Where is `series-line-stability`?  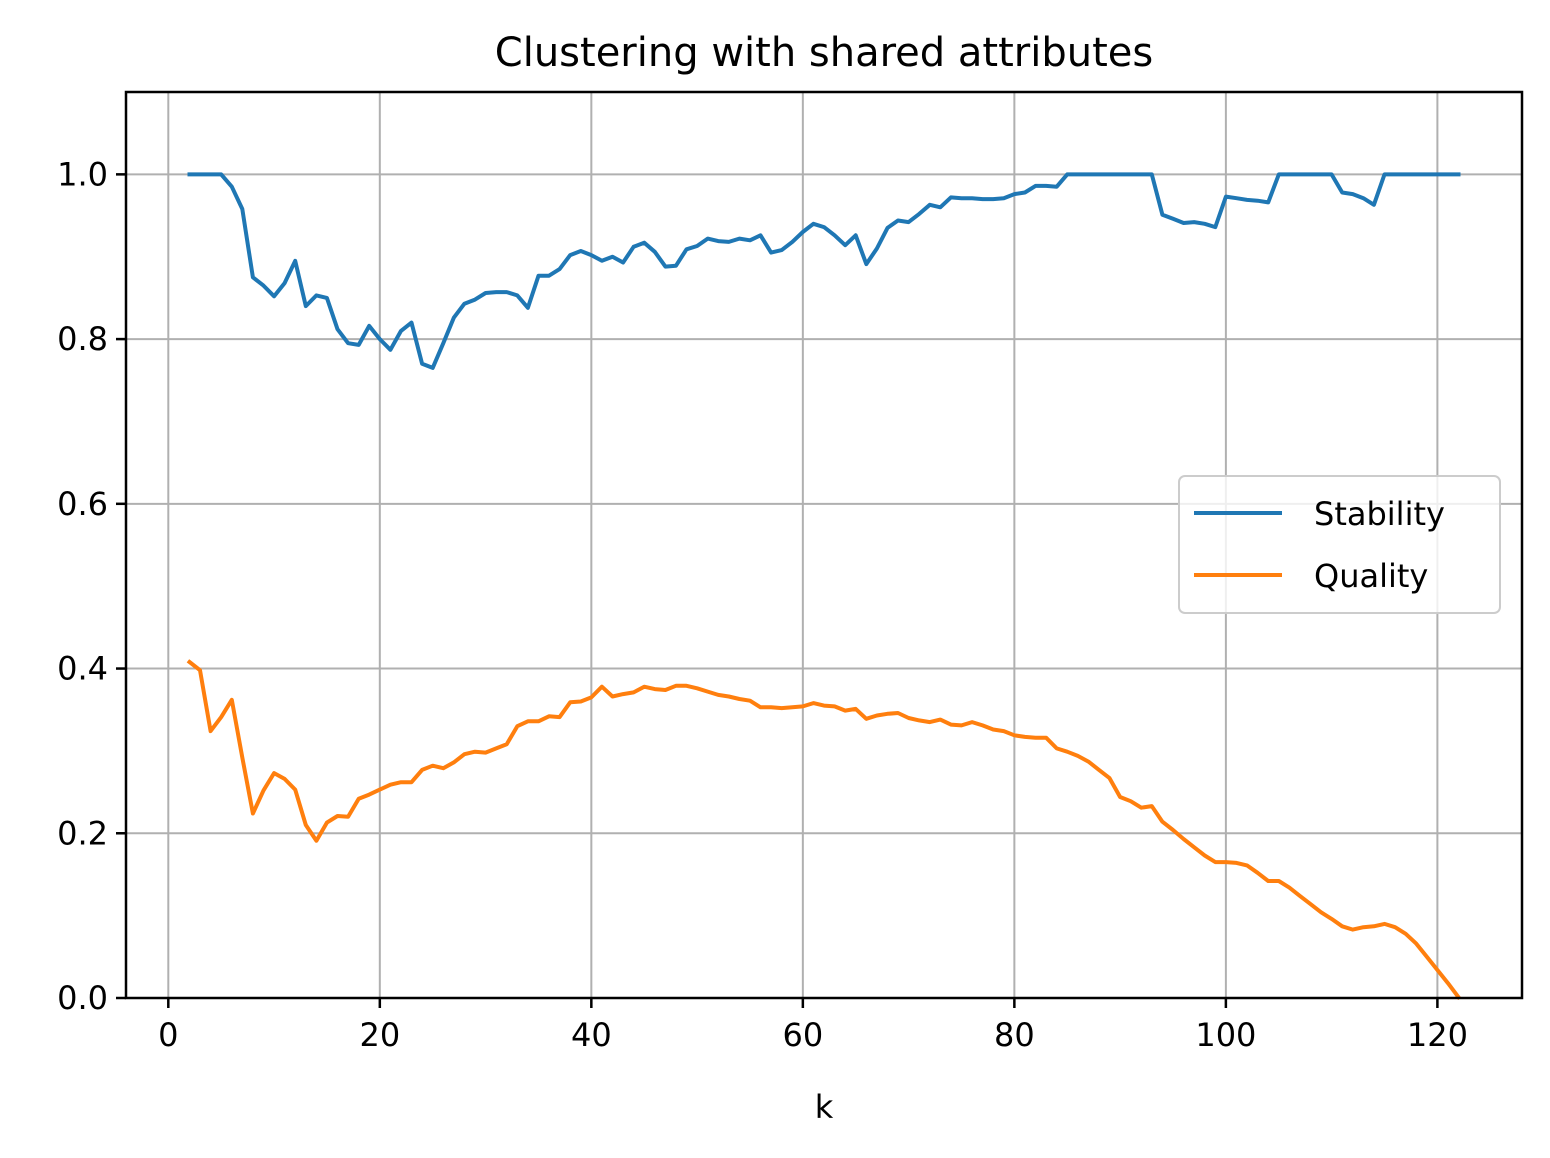
series-line-stability is located at coordinates (824, 271).